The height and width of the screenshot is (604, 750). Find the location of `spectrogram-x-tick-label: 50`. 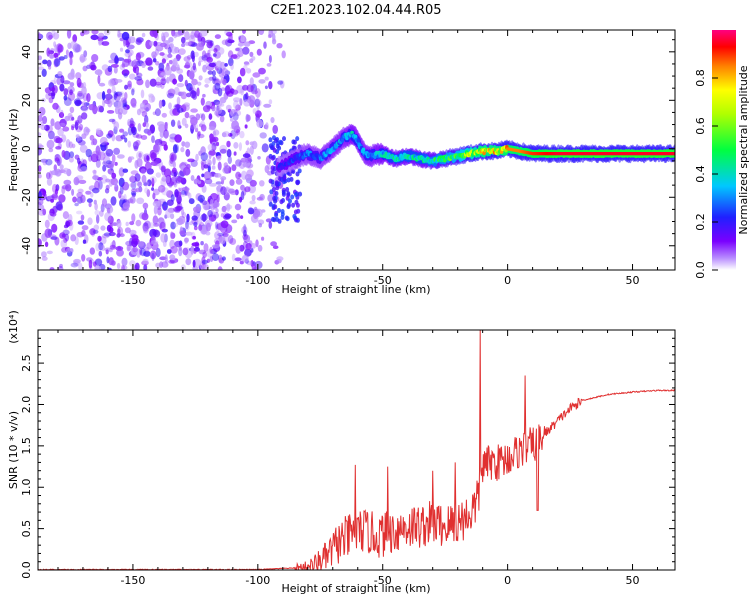

spectrogram-x-tick-label: 50 is located at coordinates (633, 280).